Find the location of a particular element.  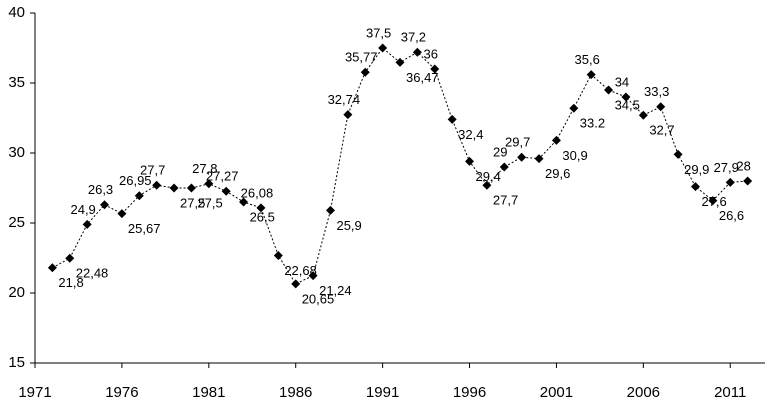

value-label: 21,24 is located at coordinates (335, 290).